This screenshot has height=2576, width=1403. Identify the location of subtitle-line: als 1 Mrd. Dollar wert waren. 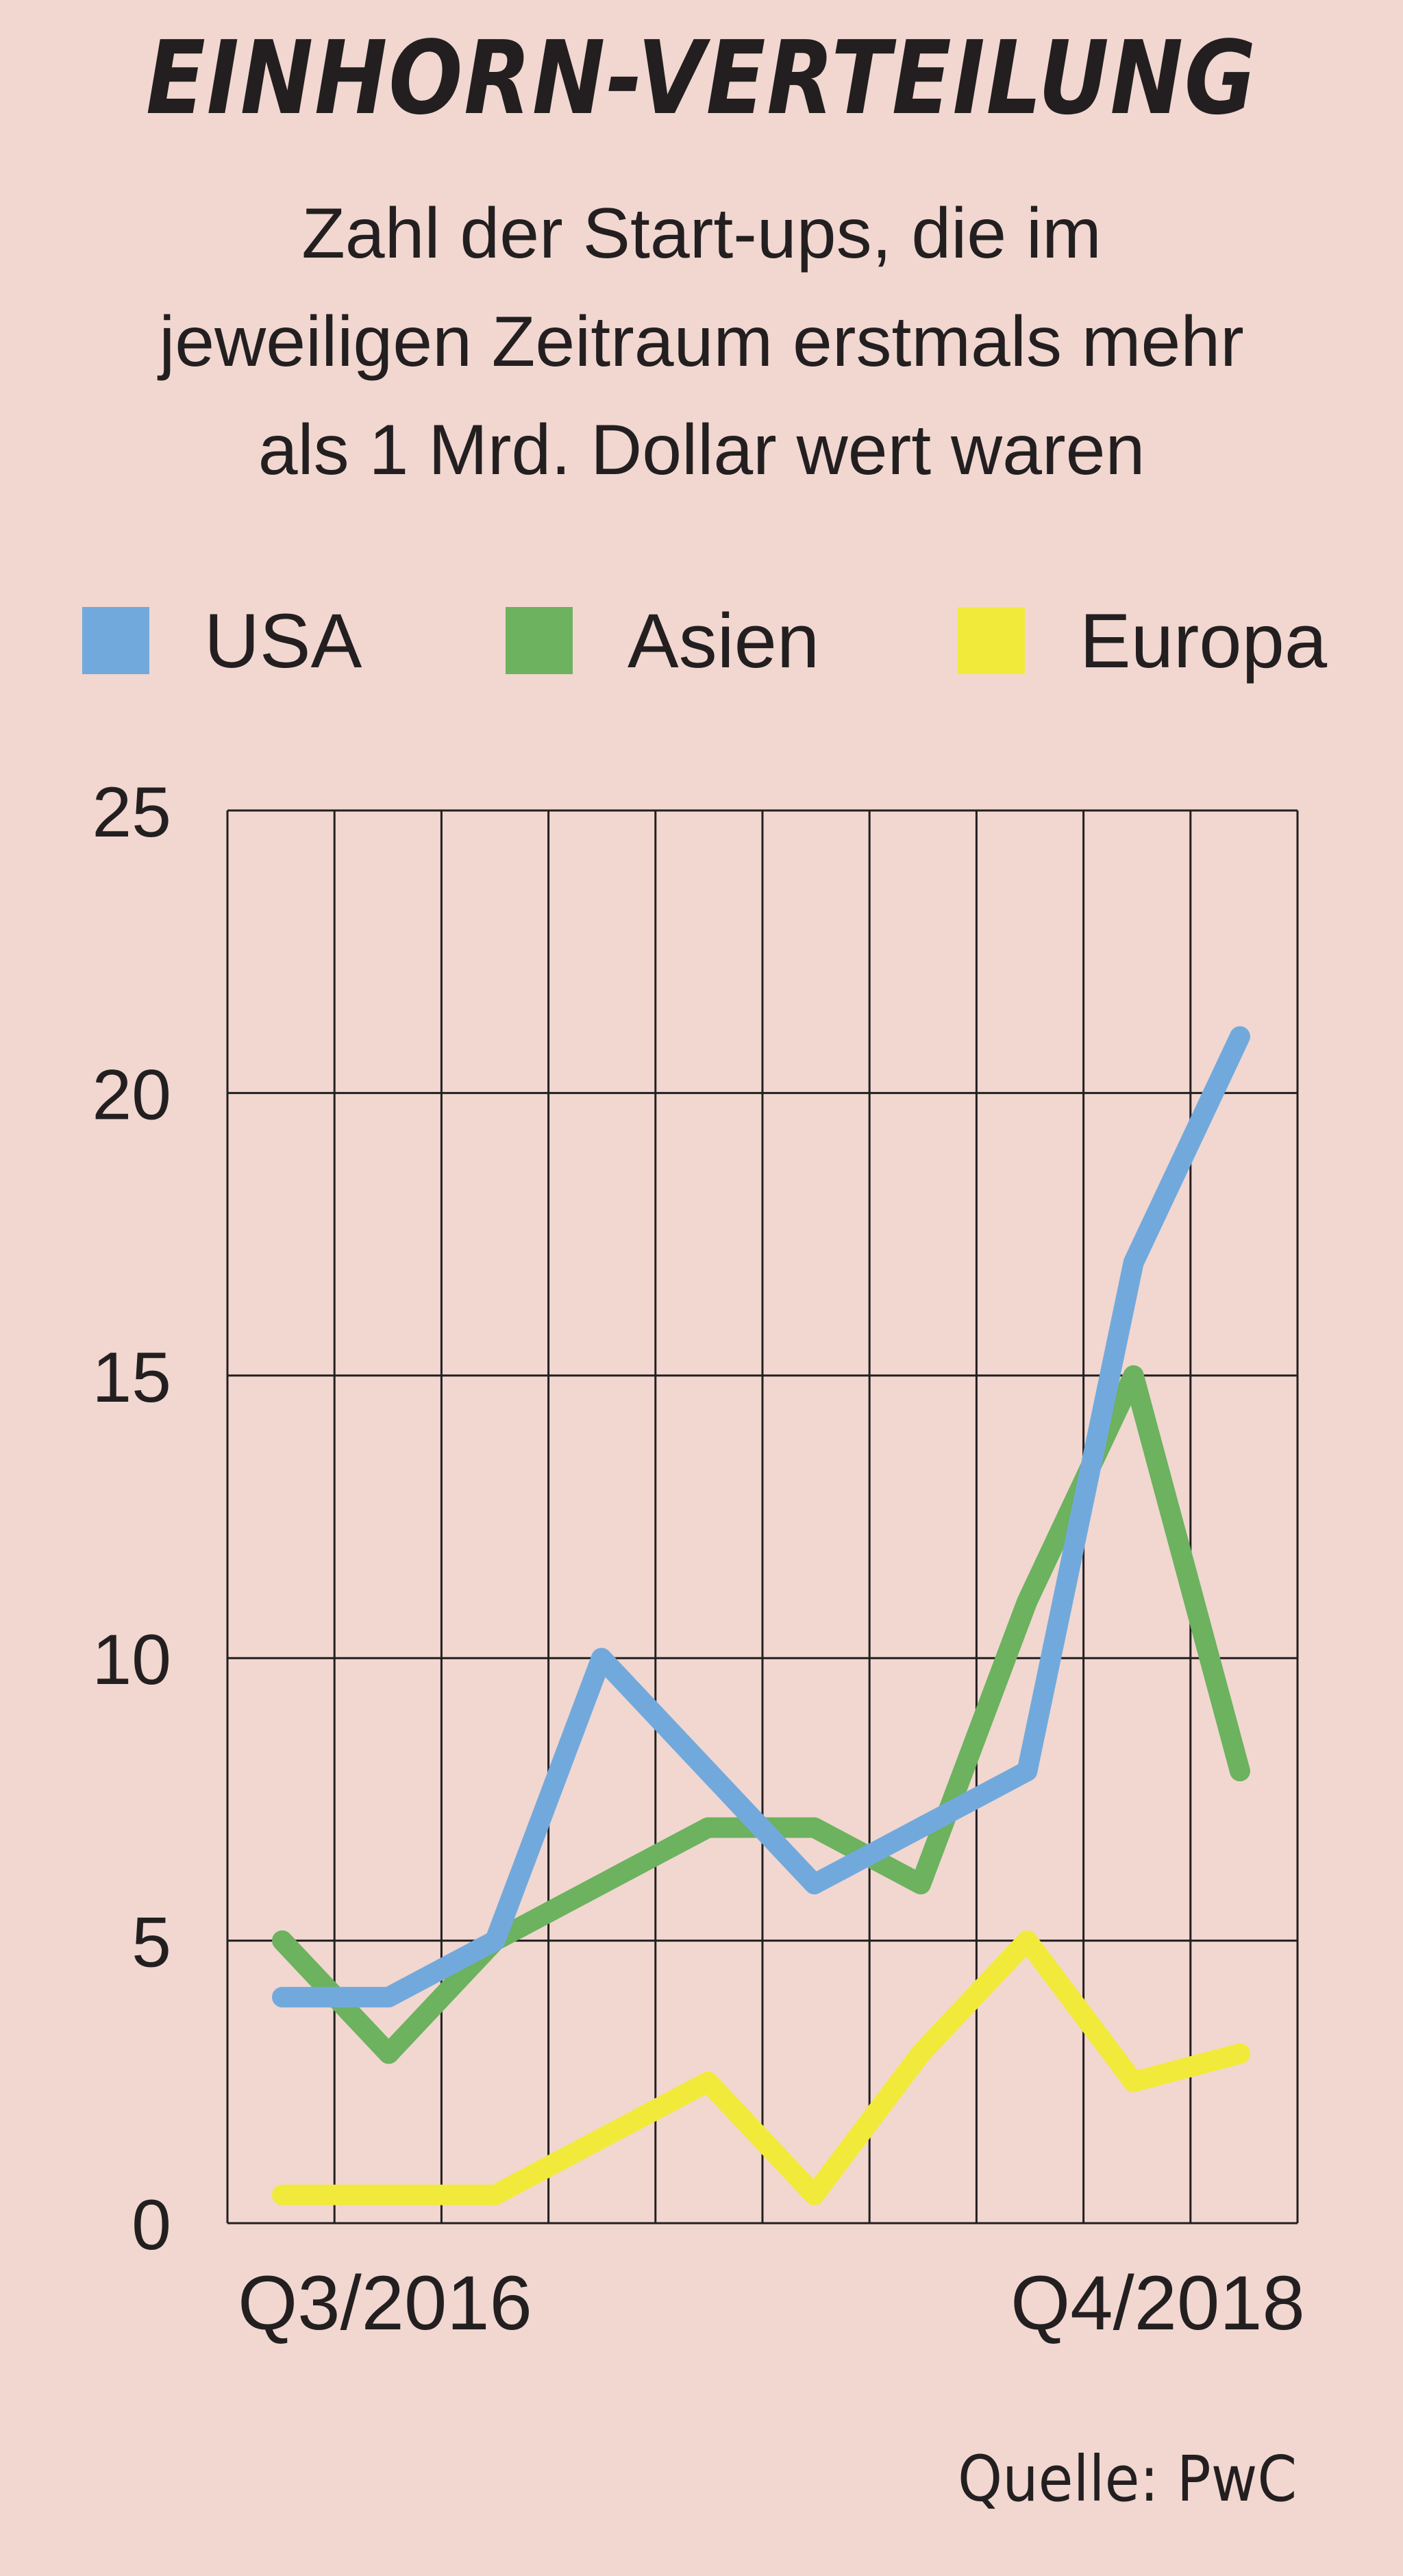
(701, 450).